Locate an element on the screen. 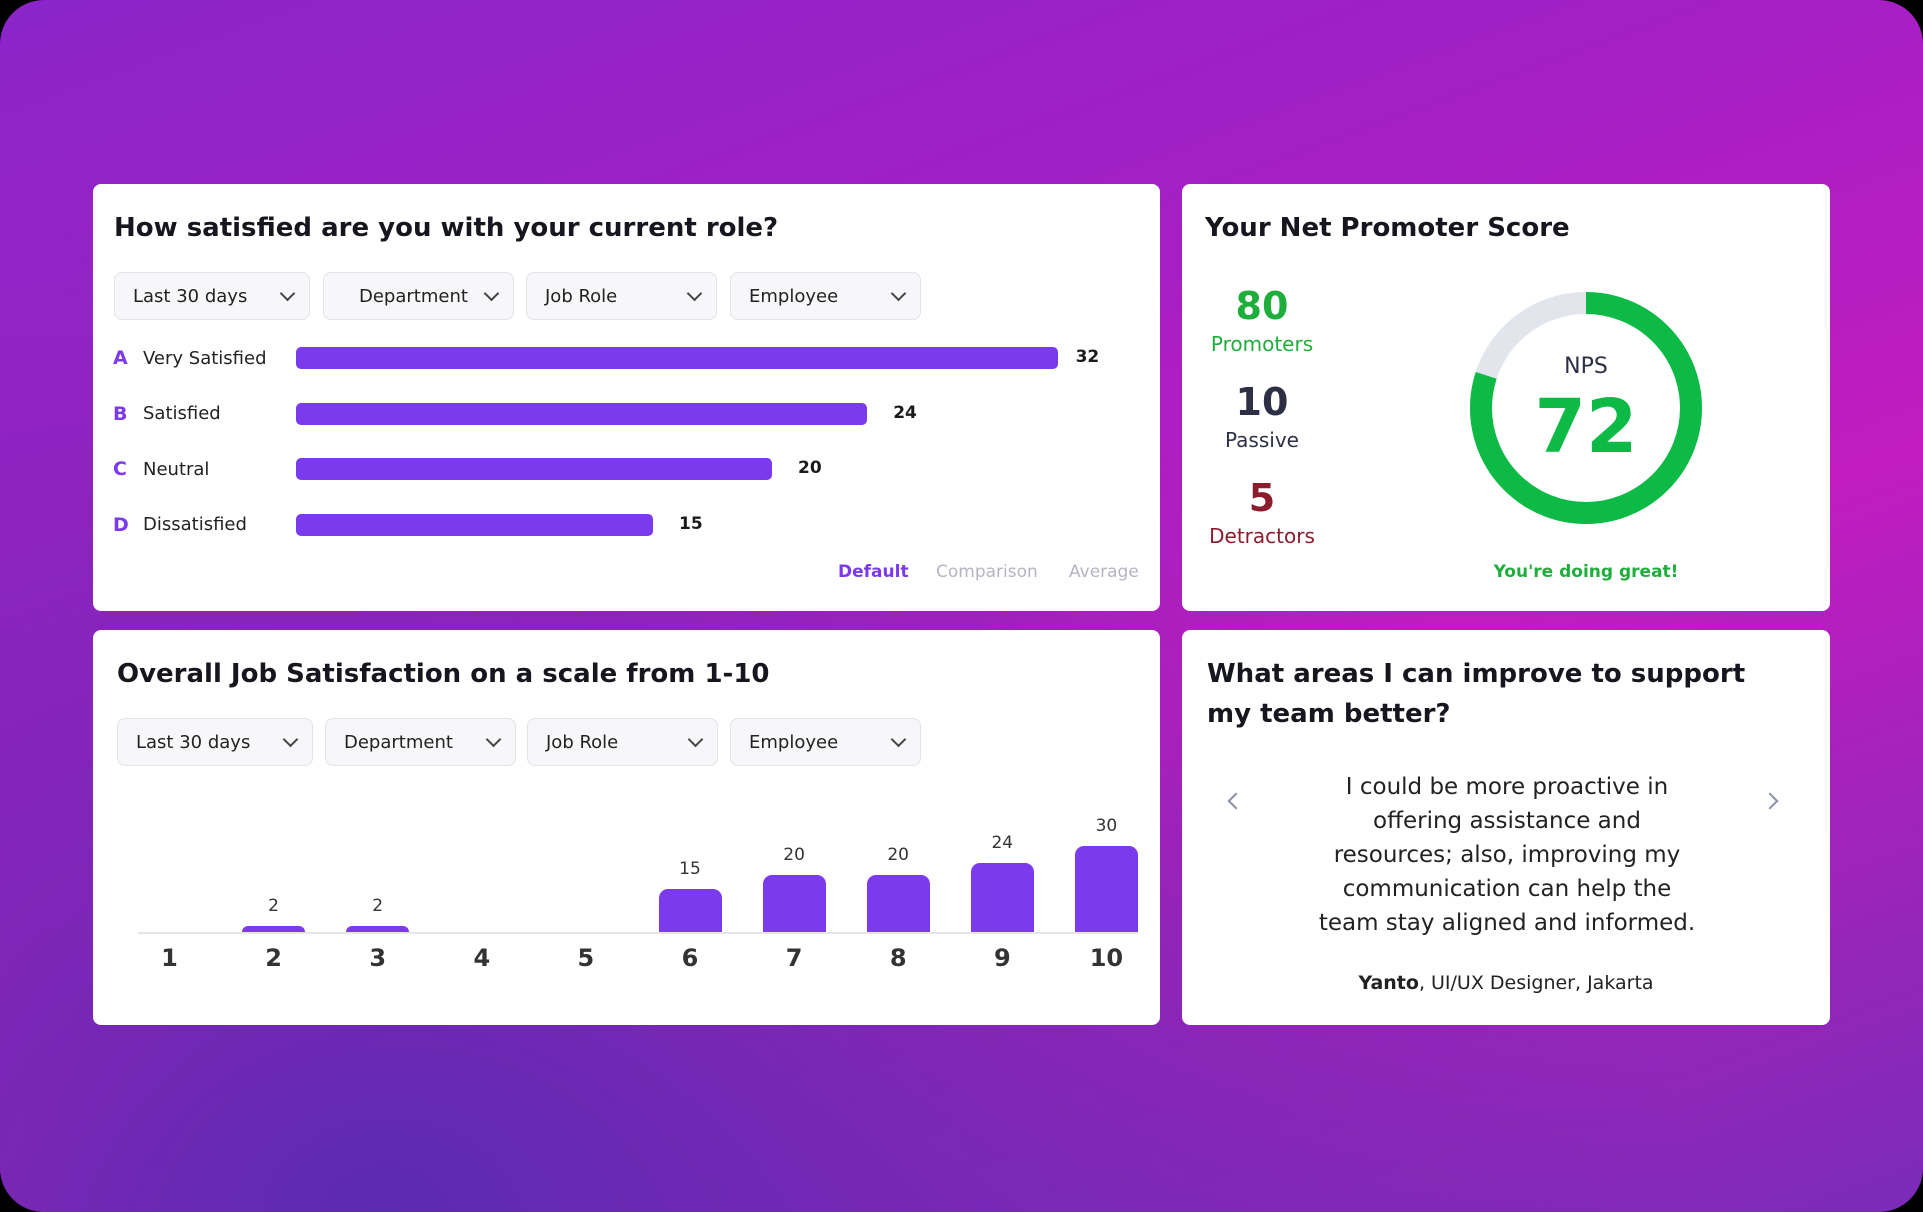  gauge-label: NPS is located at coordinates (1586, 366).